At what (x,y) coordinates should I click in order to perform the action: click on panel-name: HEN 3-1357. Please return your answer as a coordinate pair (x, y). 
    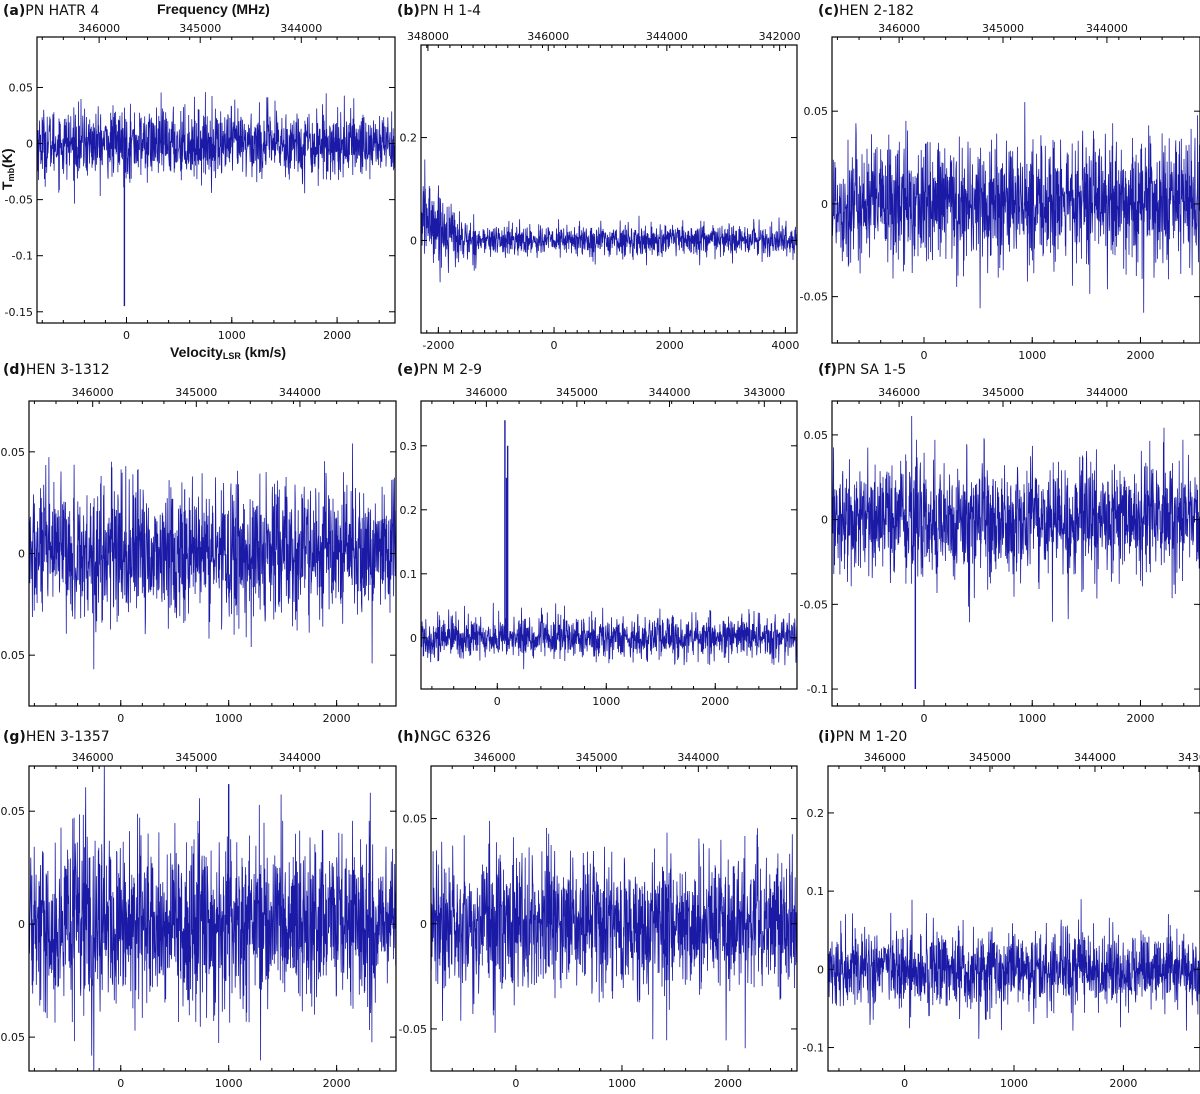
    Looking at the image, I should click on (68, 737).